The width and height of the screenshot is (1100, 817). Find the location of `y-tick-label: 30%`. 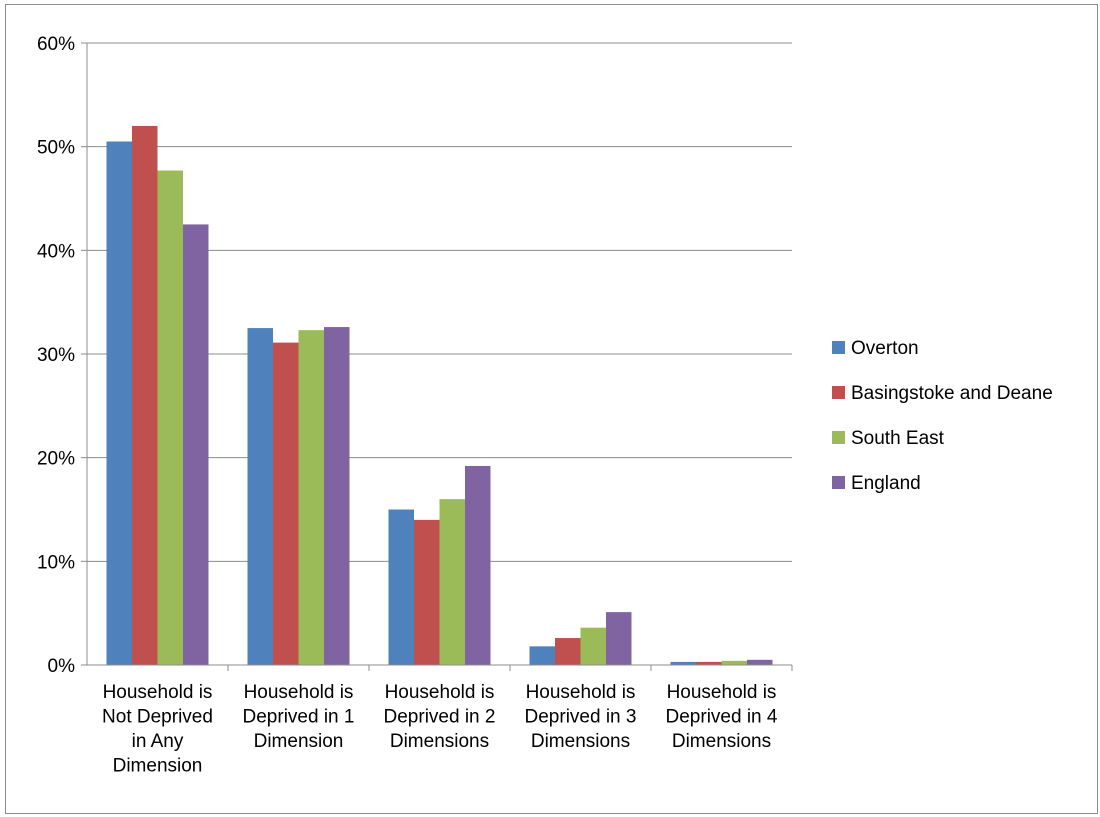

y-tick-label: 30% is located at coordinates (56, 355).